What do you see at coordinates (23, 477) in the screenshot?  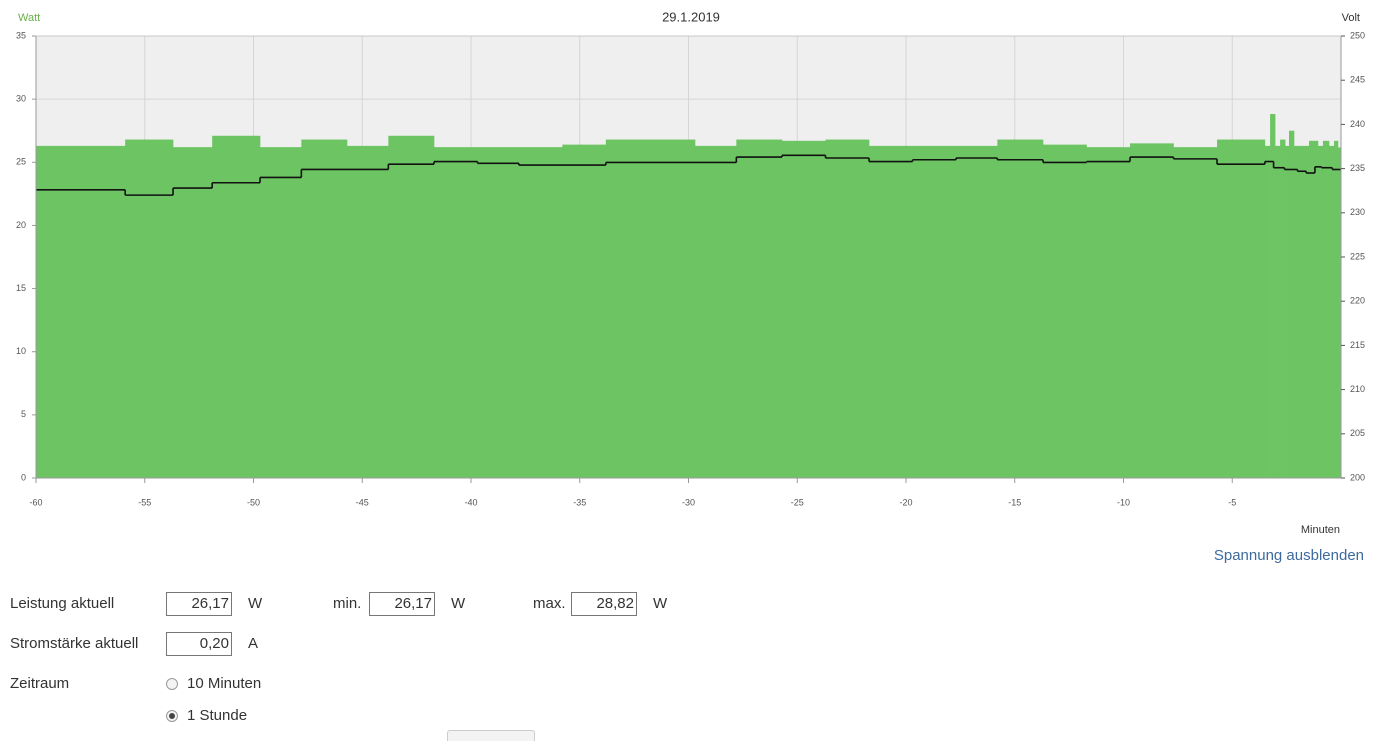 I see `y-tick-label: 0` at bounding box center [23, 477].